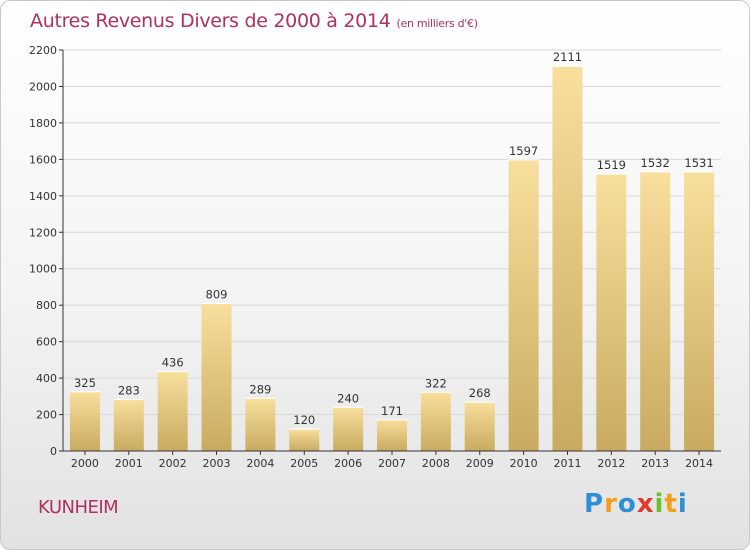 The width and height of the screenshot is (750, 550). Describe the element at coordinates (217, 463) in the screenshot. I see `x-tick-label: 2003` at that location.